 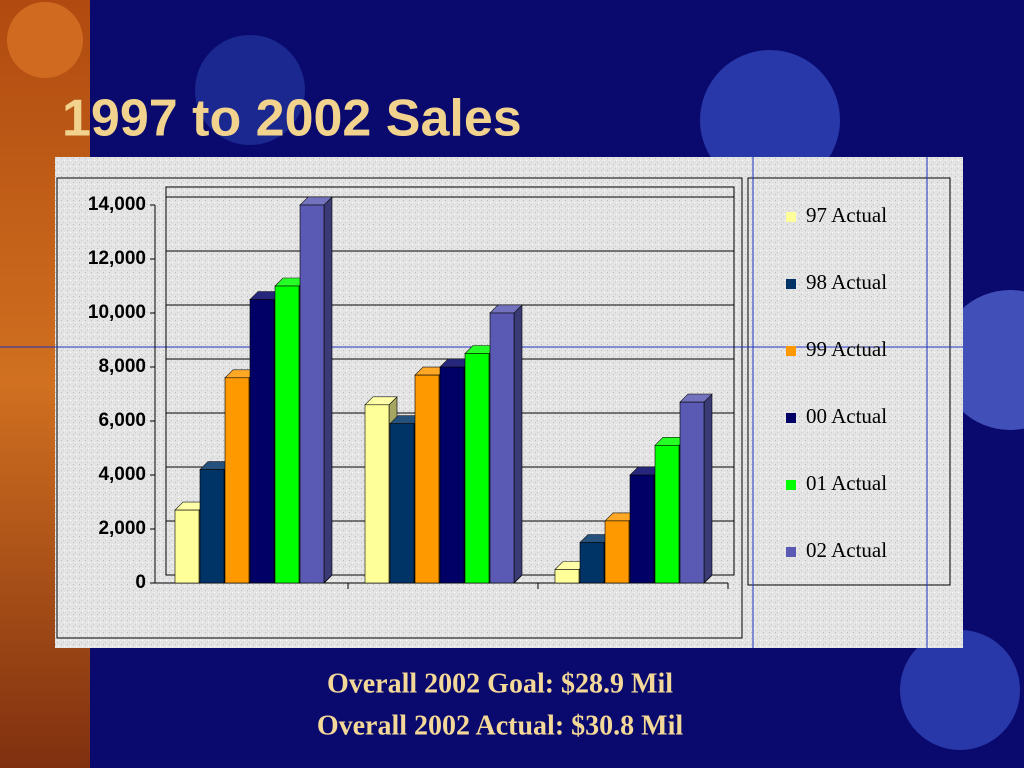 I want to click on legend-frame, so click(x=849, y=381).